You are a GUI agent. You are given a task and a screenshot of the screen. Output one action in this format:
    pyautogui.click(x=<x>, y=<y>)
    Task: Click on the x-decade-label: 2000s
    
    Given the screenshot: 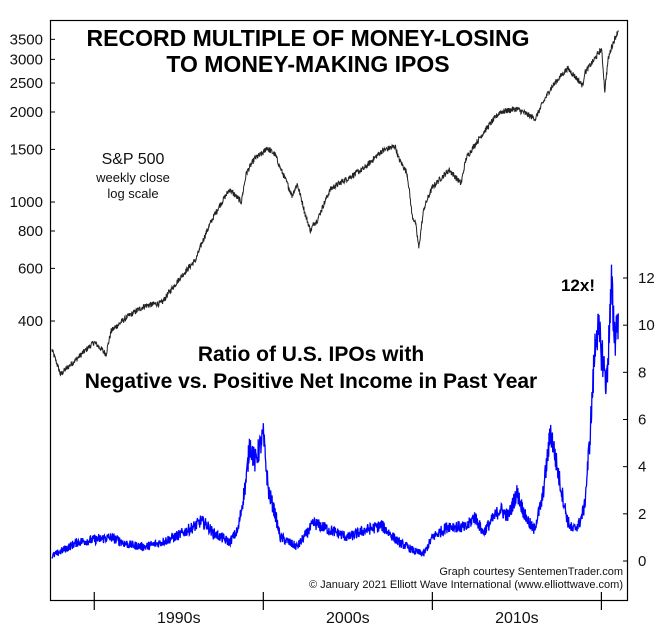 What is the action you would take?
    pyautogui.click(x=348, y=618)
    